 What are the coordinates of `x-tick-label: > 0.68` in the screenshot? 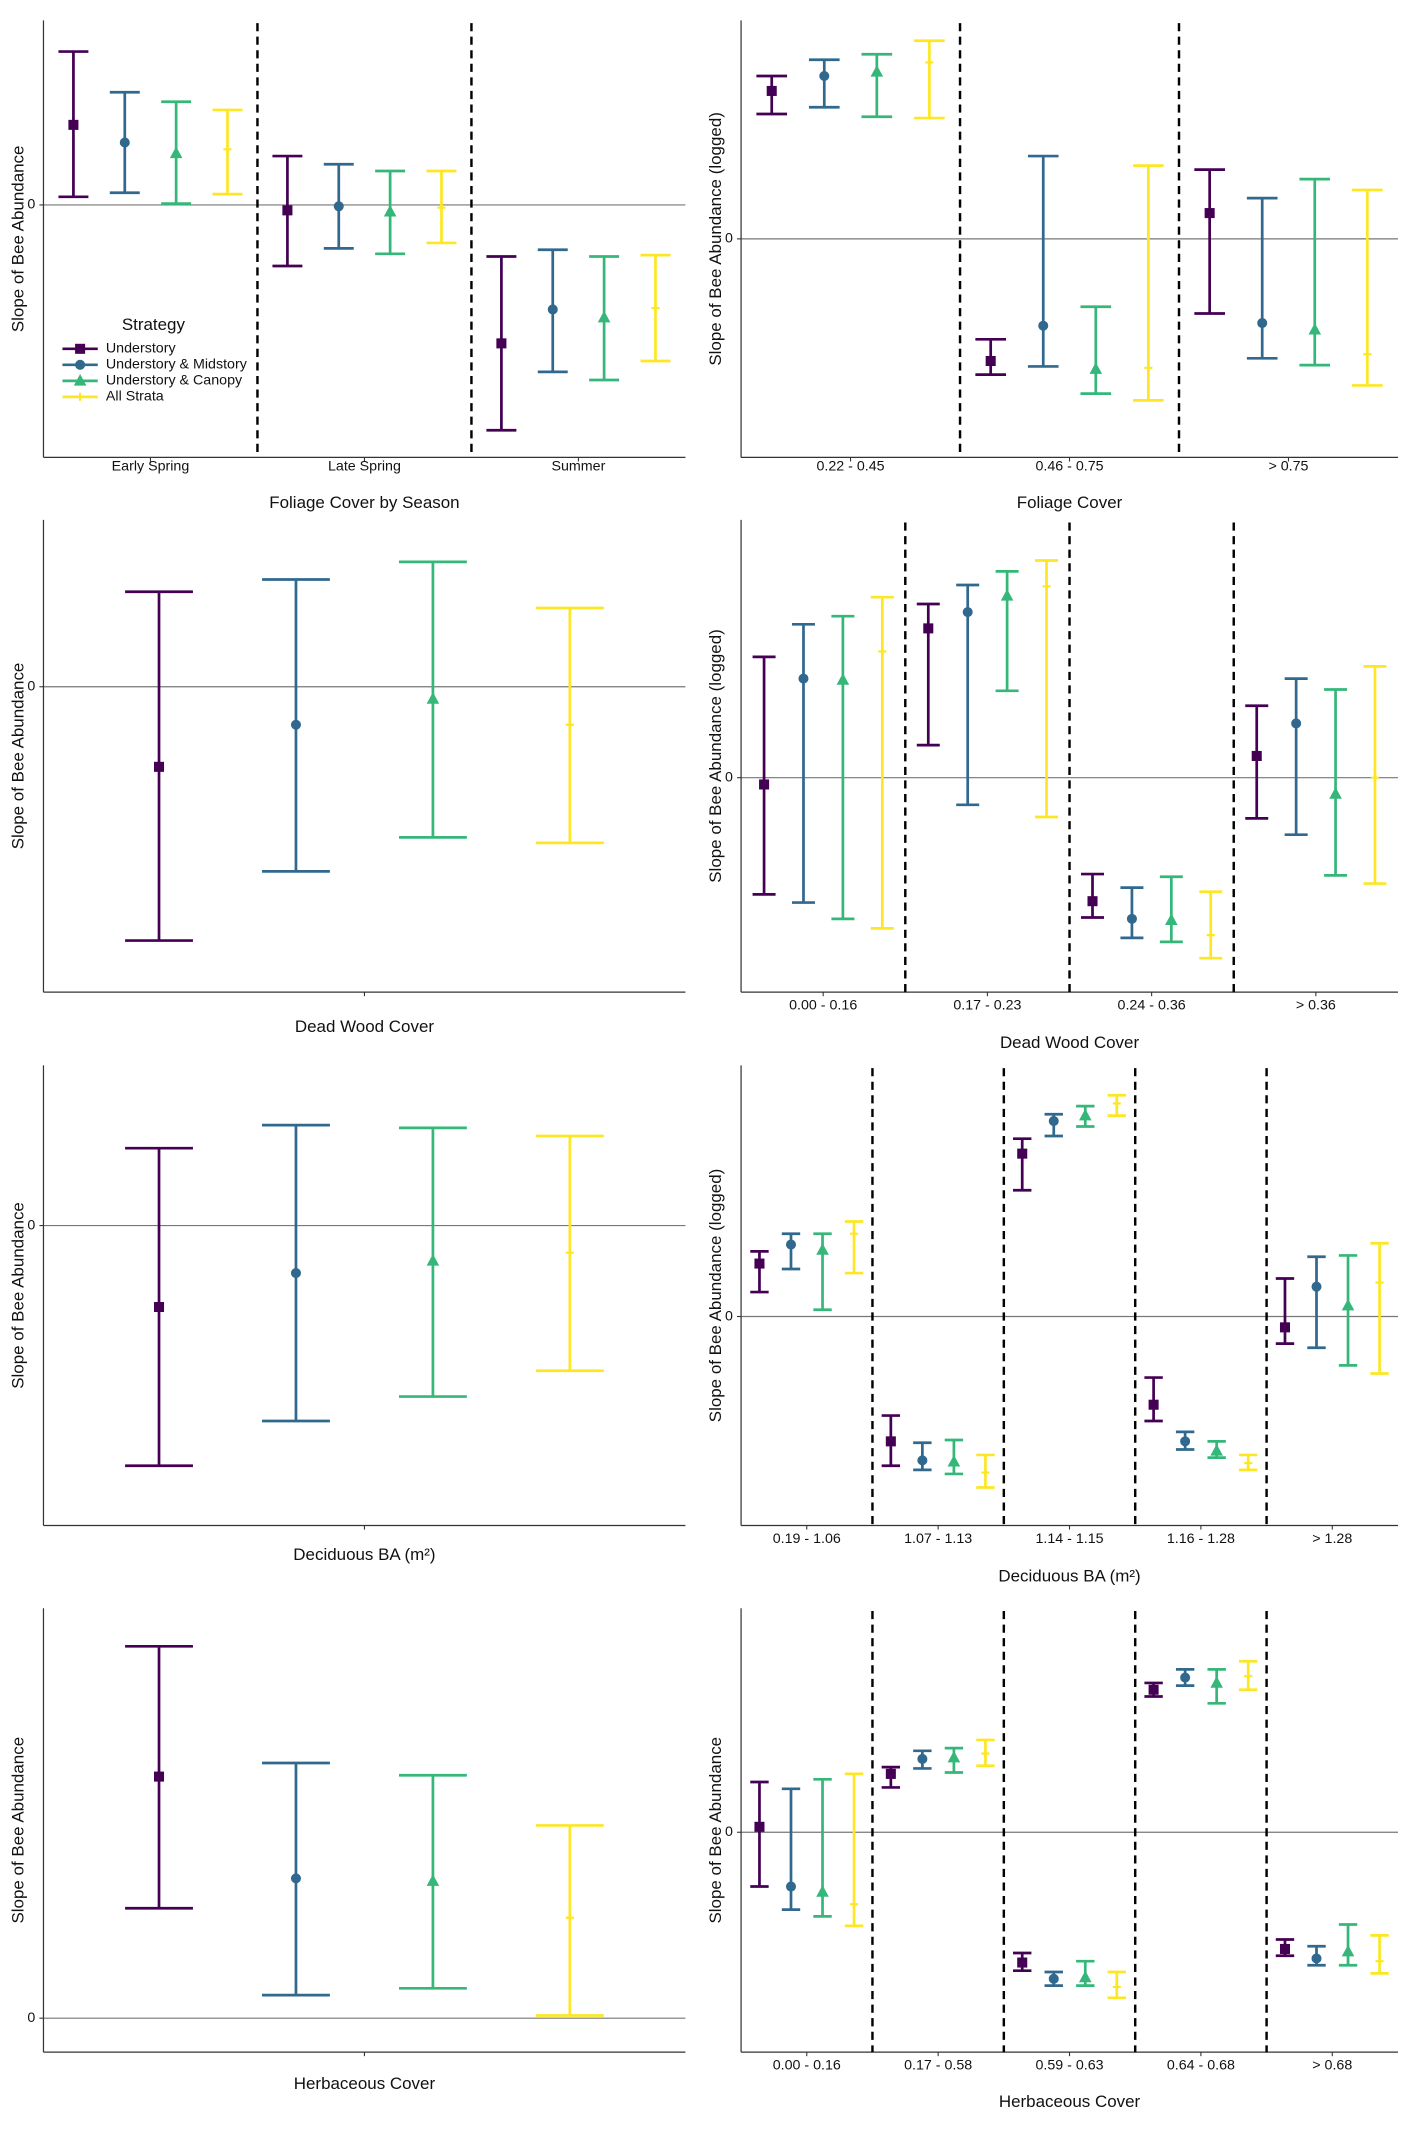 It's located at (1332, 2065).